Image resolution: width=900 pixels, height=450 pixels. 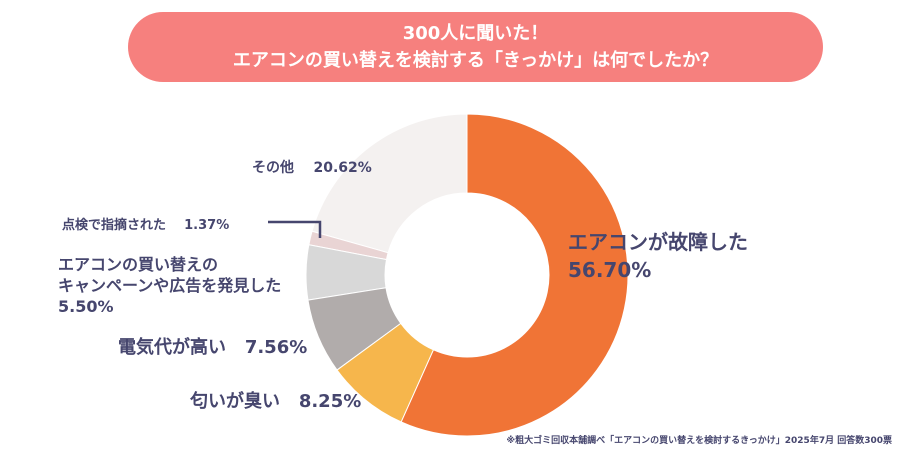 What do you see at coordinates (114, 225) in the screenshot?
I see `label-inspection-name: 点検で指摘された` at bounding box center [114, 225].